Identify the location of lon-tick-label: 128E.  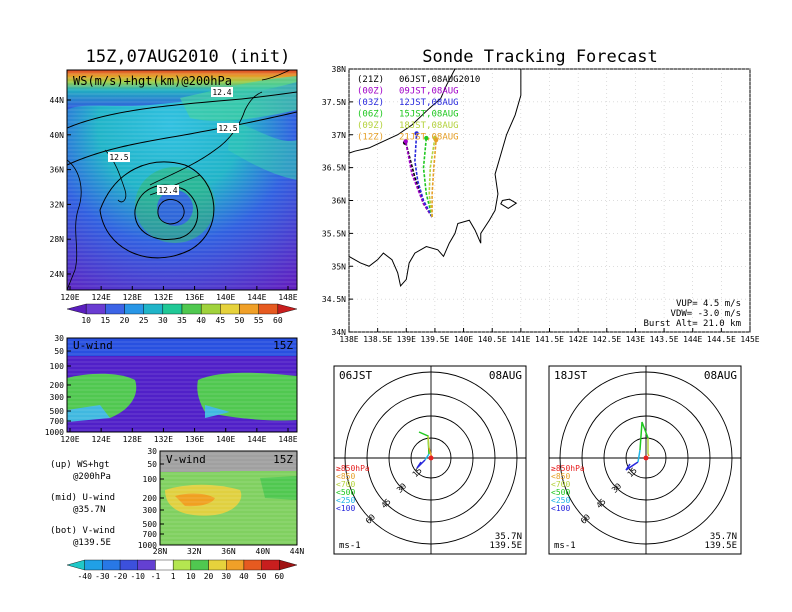
(132, 297).